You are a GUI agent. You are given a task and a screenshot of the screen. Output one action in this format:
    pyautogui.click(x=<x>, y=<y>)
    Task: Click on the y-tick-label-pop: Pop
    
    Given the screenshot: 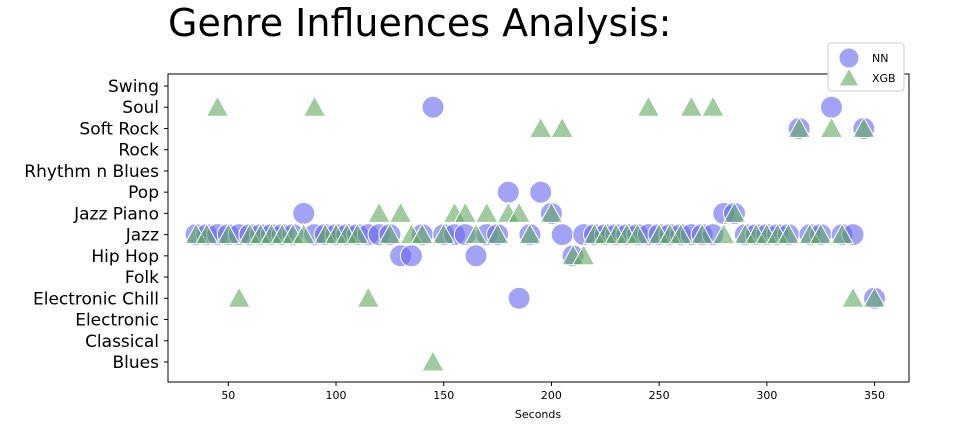 What is the action you would take?
    pyautogui.click(x=143, y=193)
    